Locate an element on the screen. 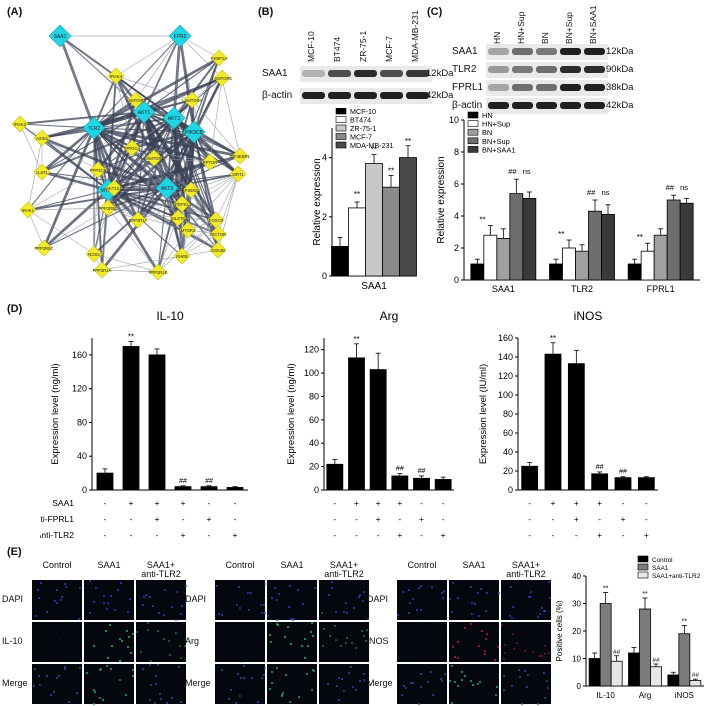 The width and height of the screenshot is (709, 706). treatment-sign: + is located at coordinates (599, 503).